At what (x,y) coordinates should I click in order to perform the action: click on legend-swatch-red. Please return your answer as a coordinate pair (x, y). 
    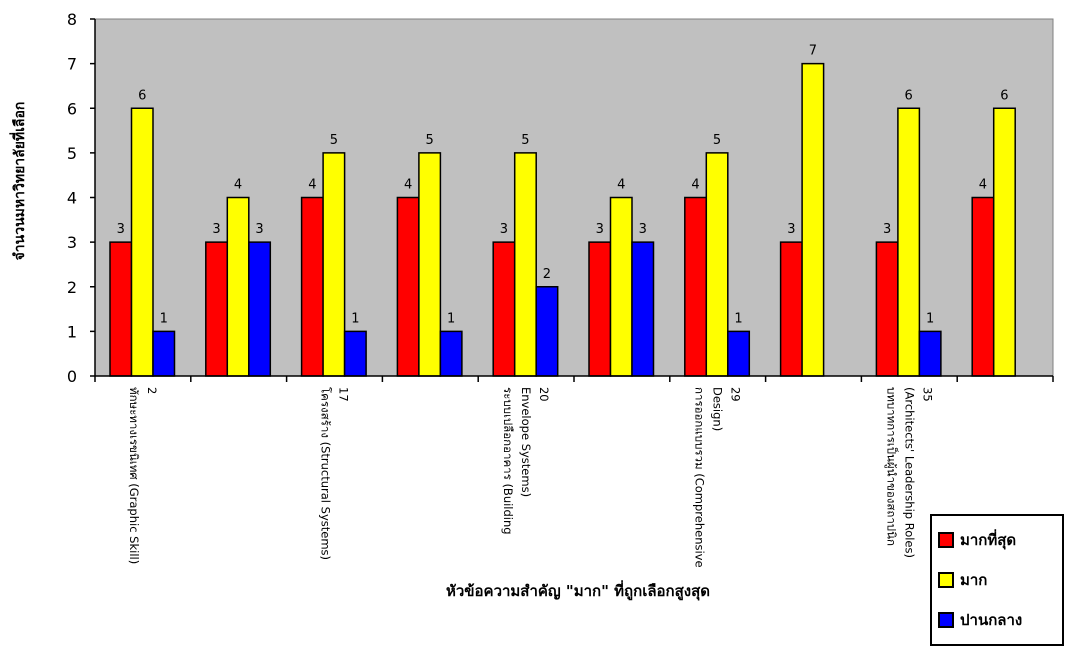
    Looking at the image, I should click on (946, 540).